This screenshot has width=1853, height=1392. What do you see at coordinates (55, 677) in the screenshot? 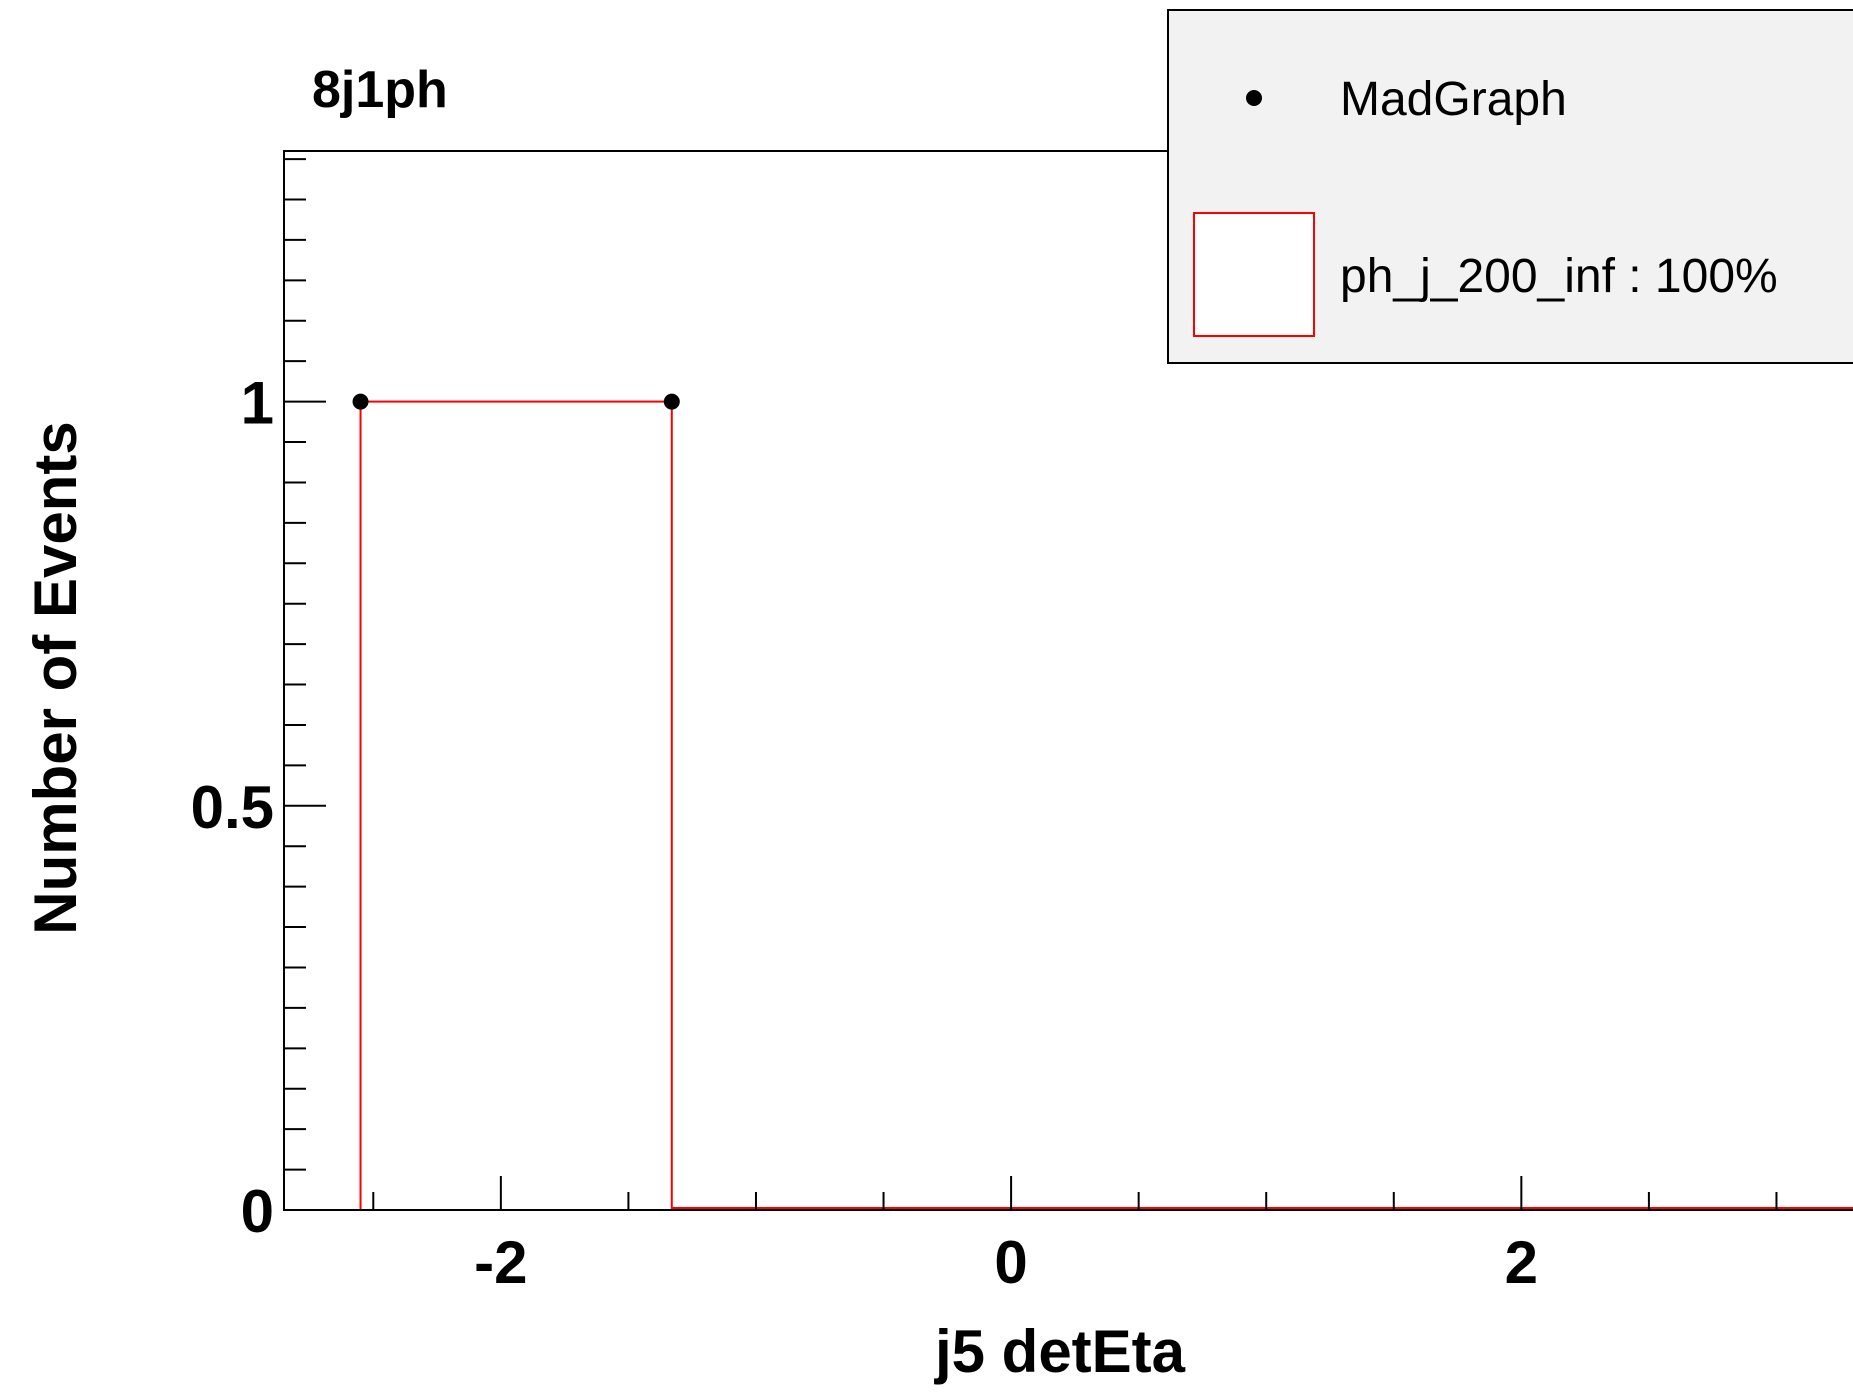
I see `y-axis-label: Number of Events` at bounding box center [55, 677].